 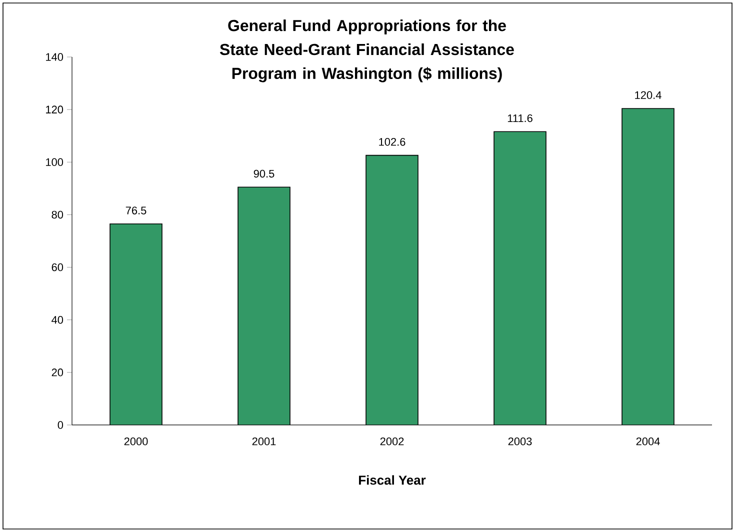 What do you see at coordinates (58, 267) in the screenshot?
I see `y-tick-label: 60` at bounding box center [58, 267].